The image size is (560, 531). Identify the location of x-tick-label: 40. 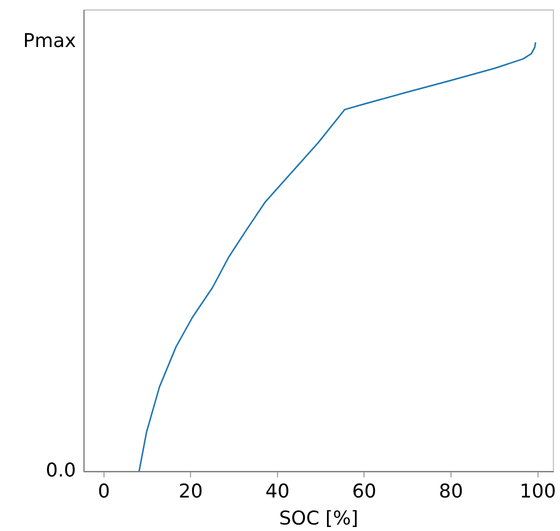
(277, 491).